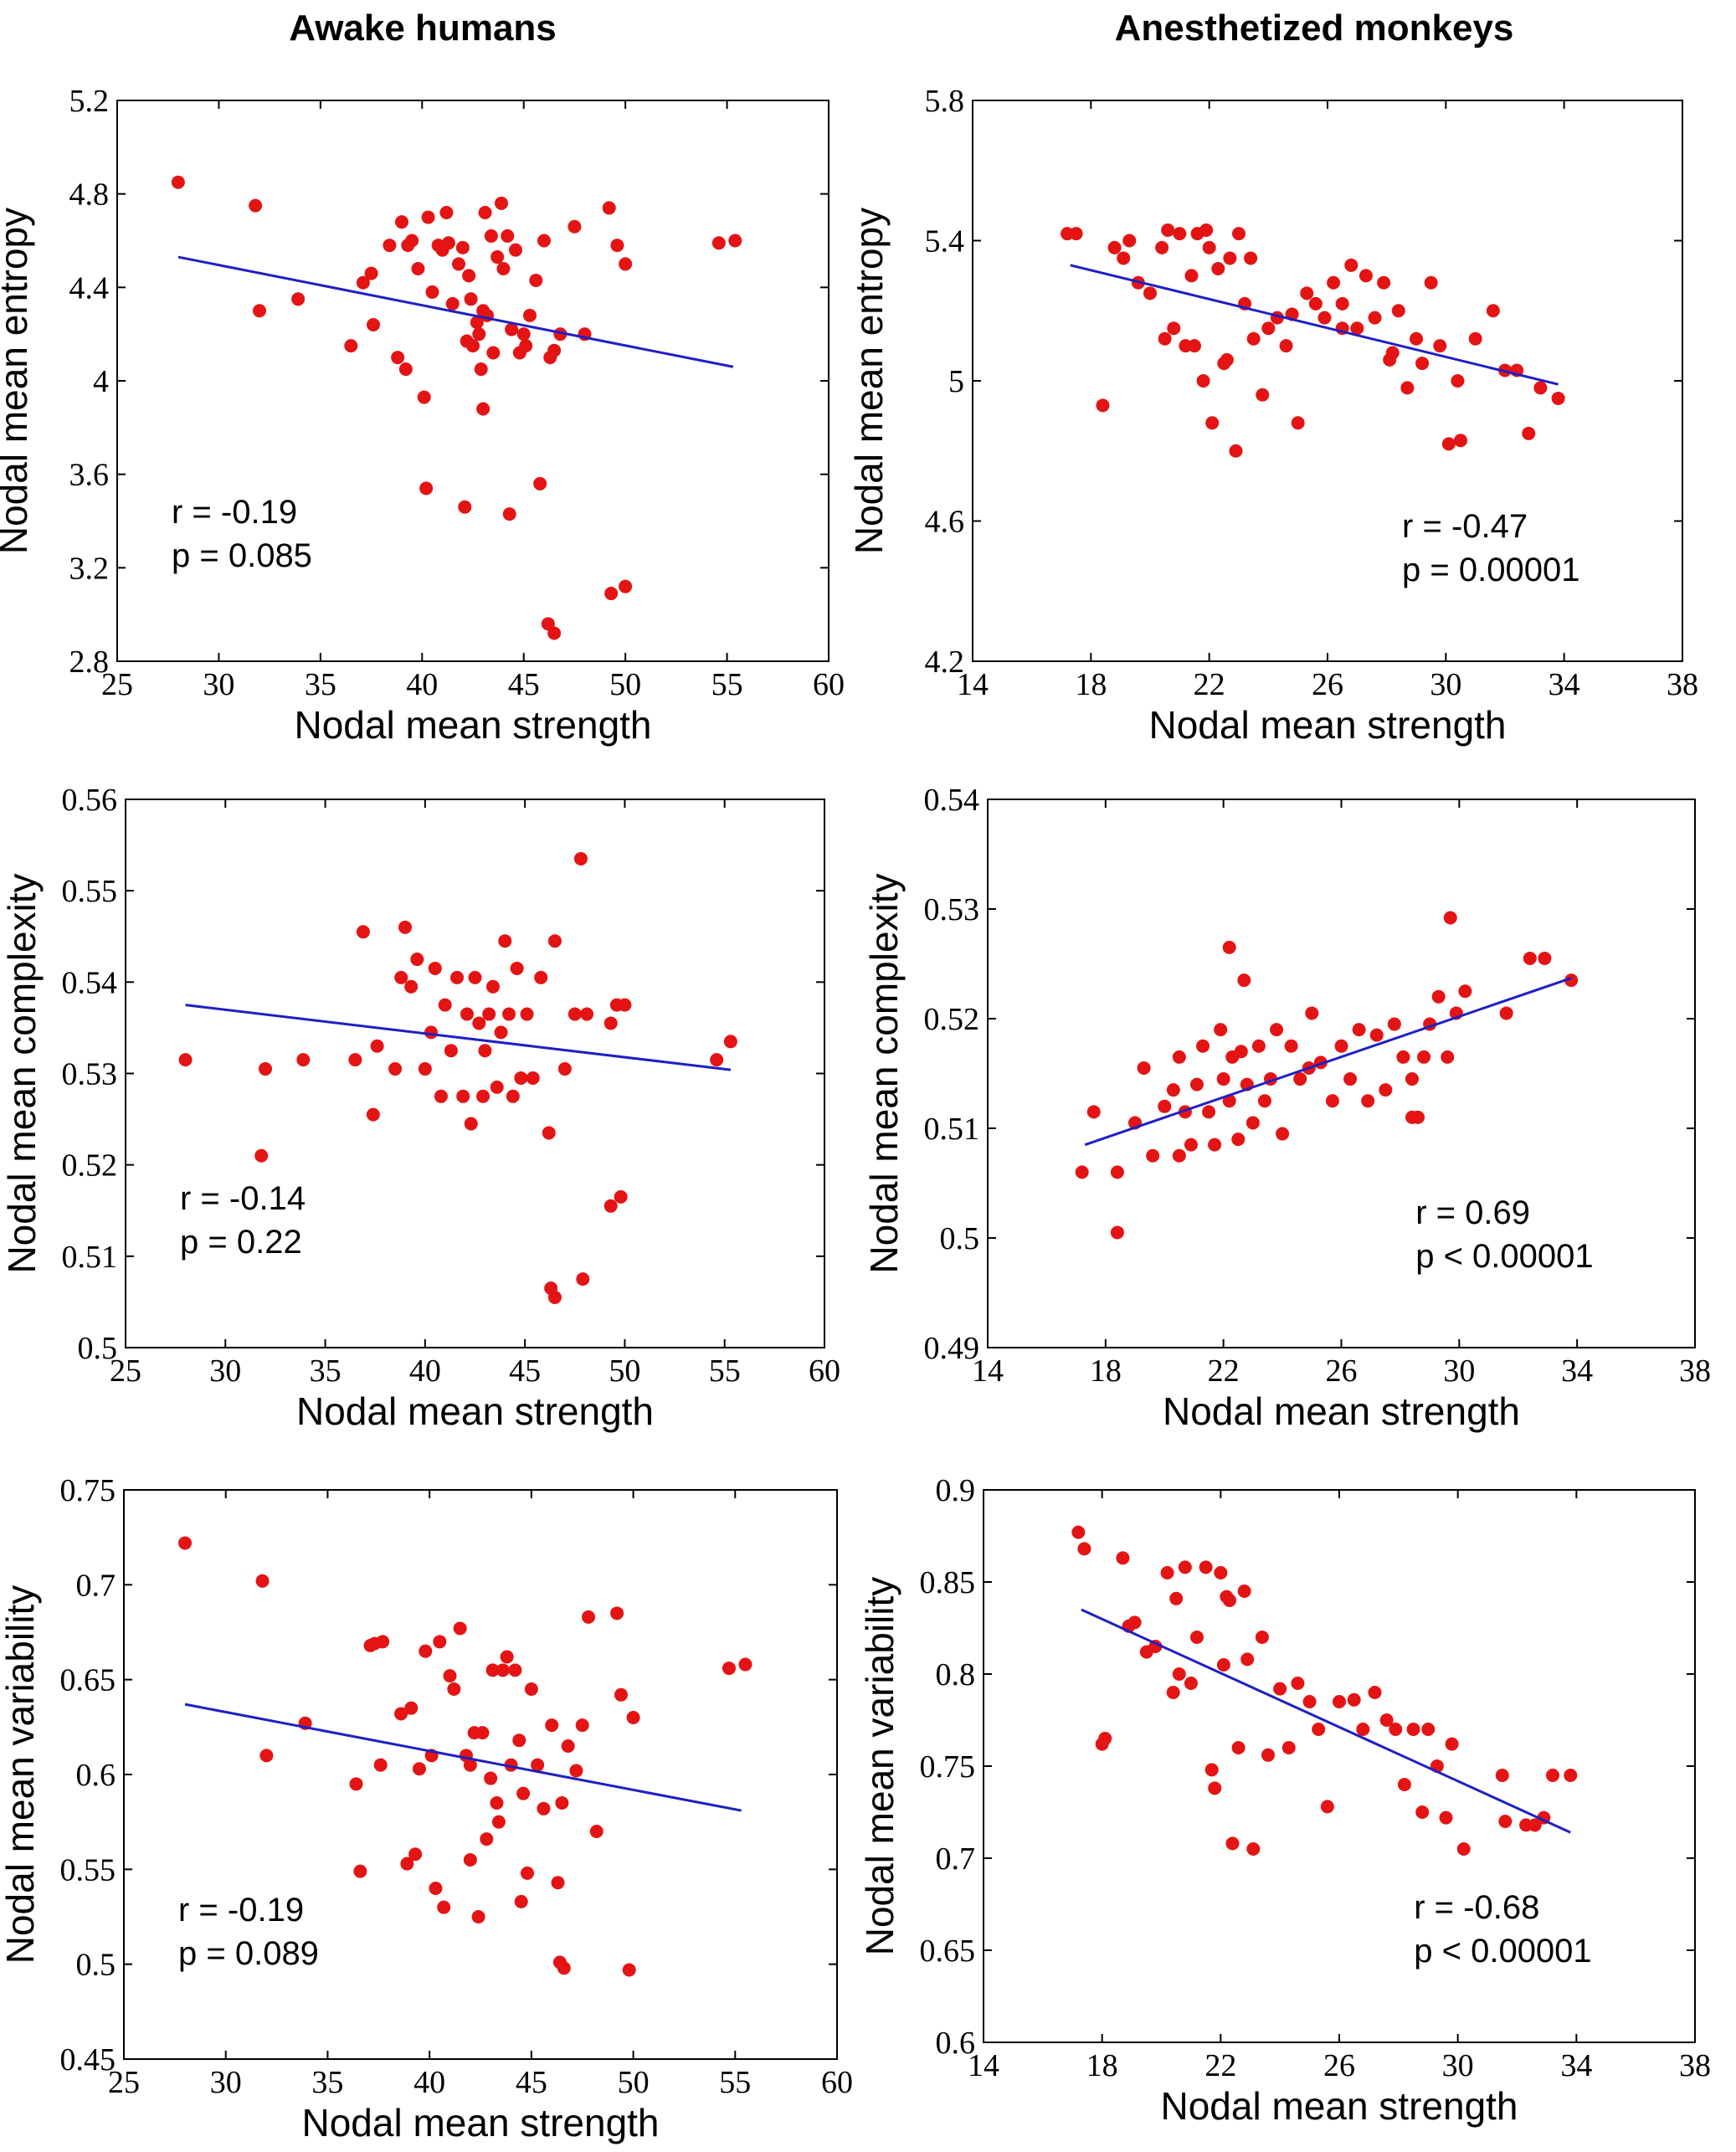  What do you see at coordinates (327, 2082) in the screenshot?
I see `x-tick-label: 35` at bounding box center [327, 2082].